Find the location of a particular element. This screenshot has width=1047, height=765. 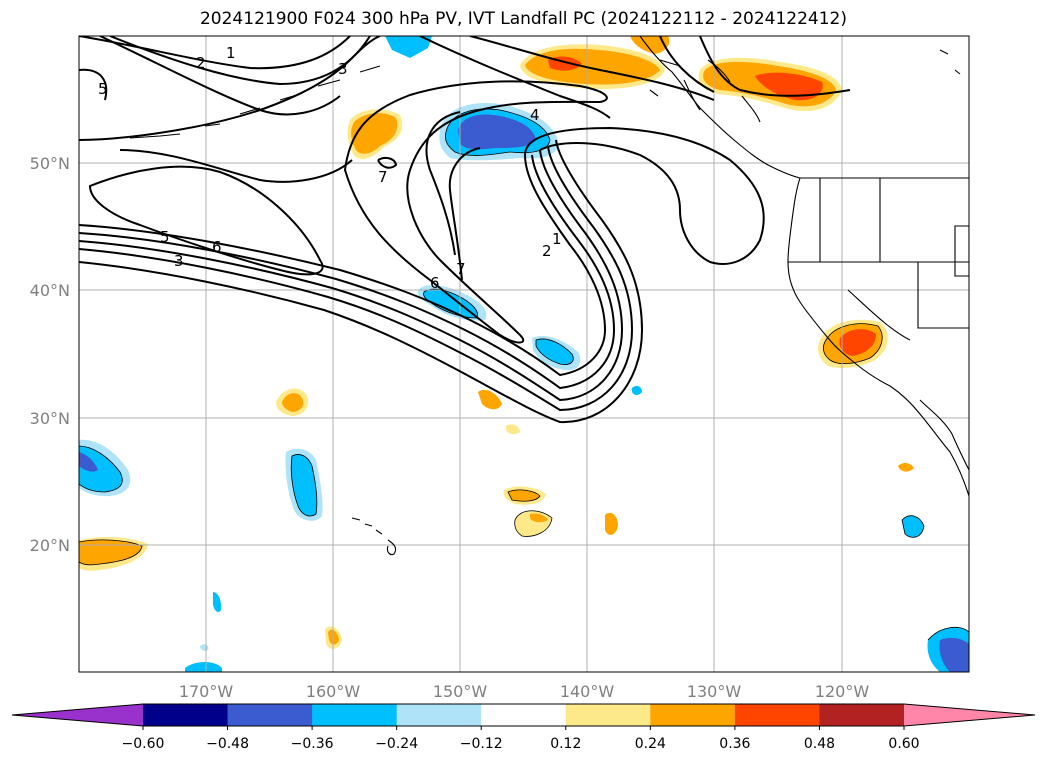

lon-label: 160°W is located at coordinates (333, 691).